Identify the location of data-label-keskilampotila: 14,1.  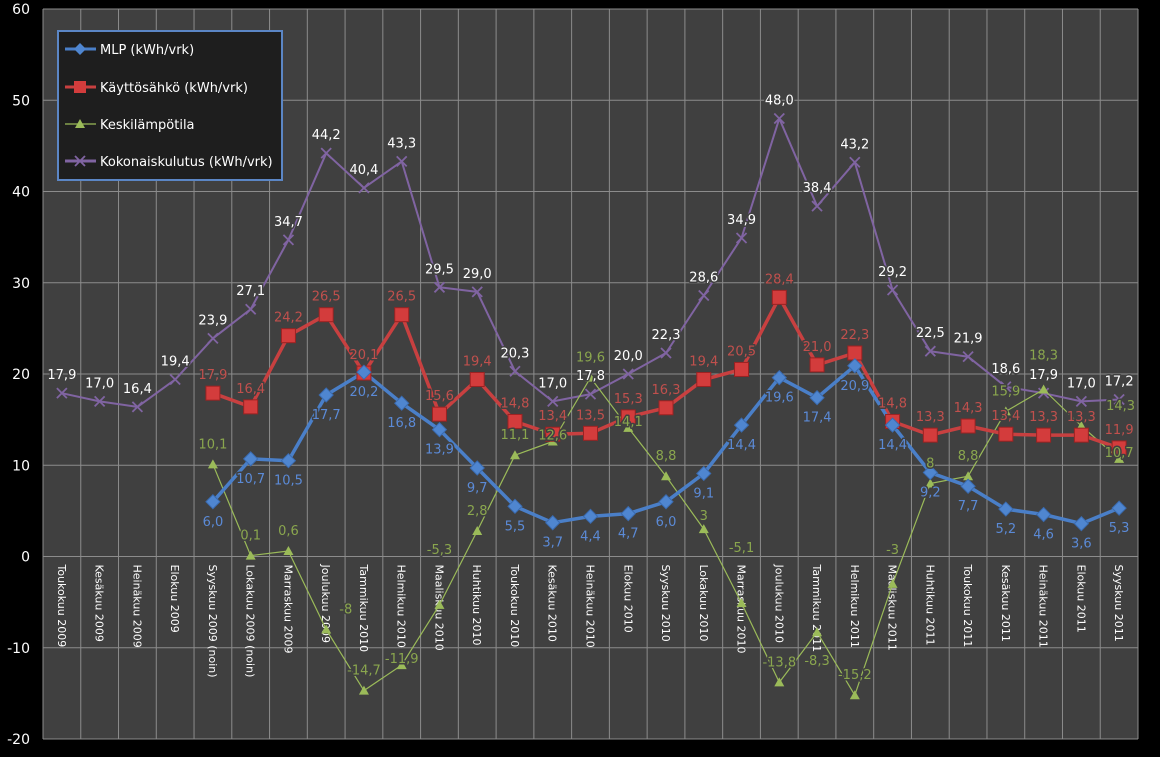
(628, 422).